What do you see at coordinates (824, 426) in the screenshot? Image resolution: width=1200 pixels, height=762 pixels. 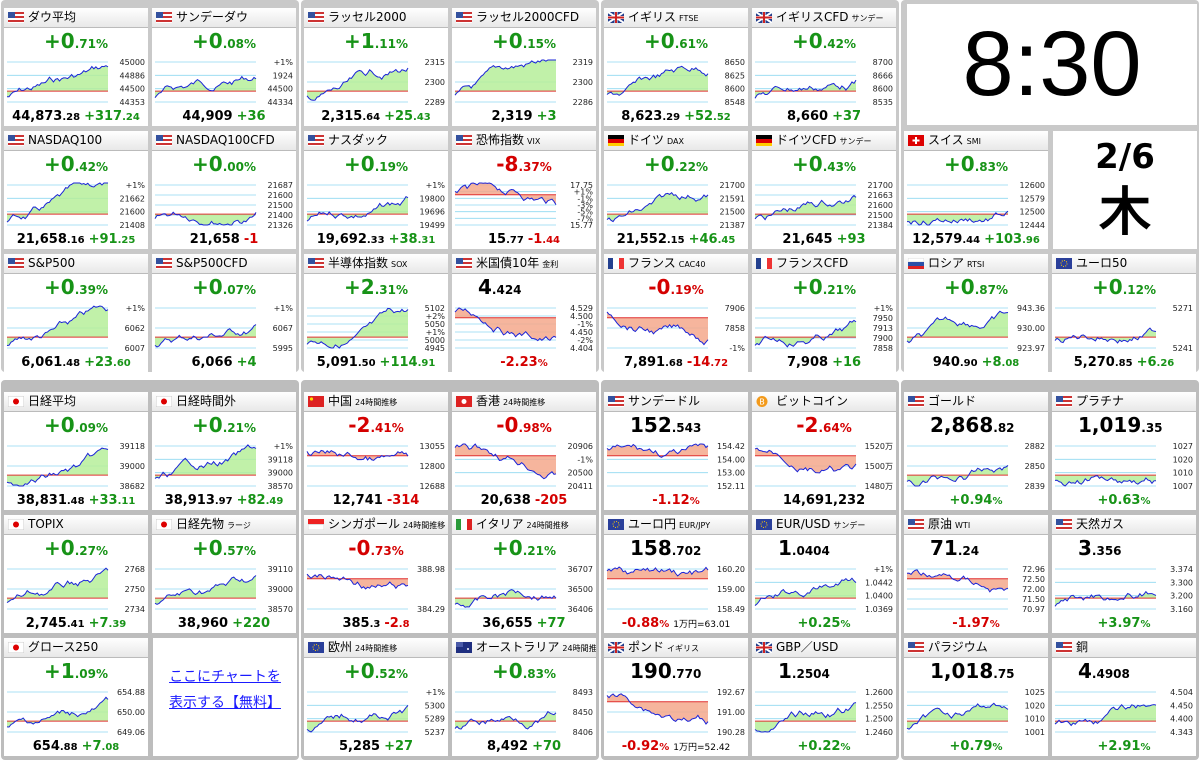 I see `headline-value: -2.64%` at bounding box center [824, 426].